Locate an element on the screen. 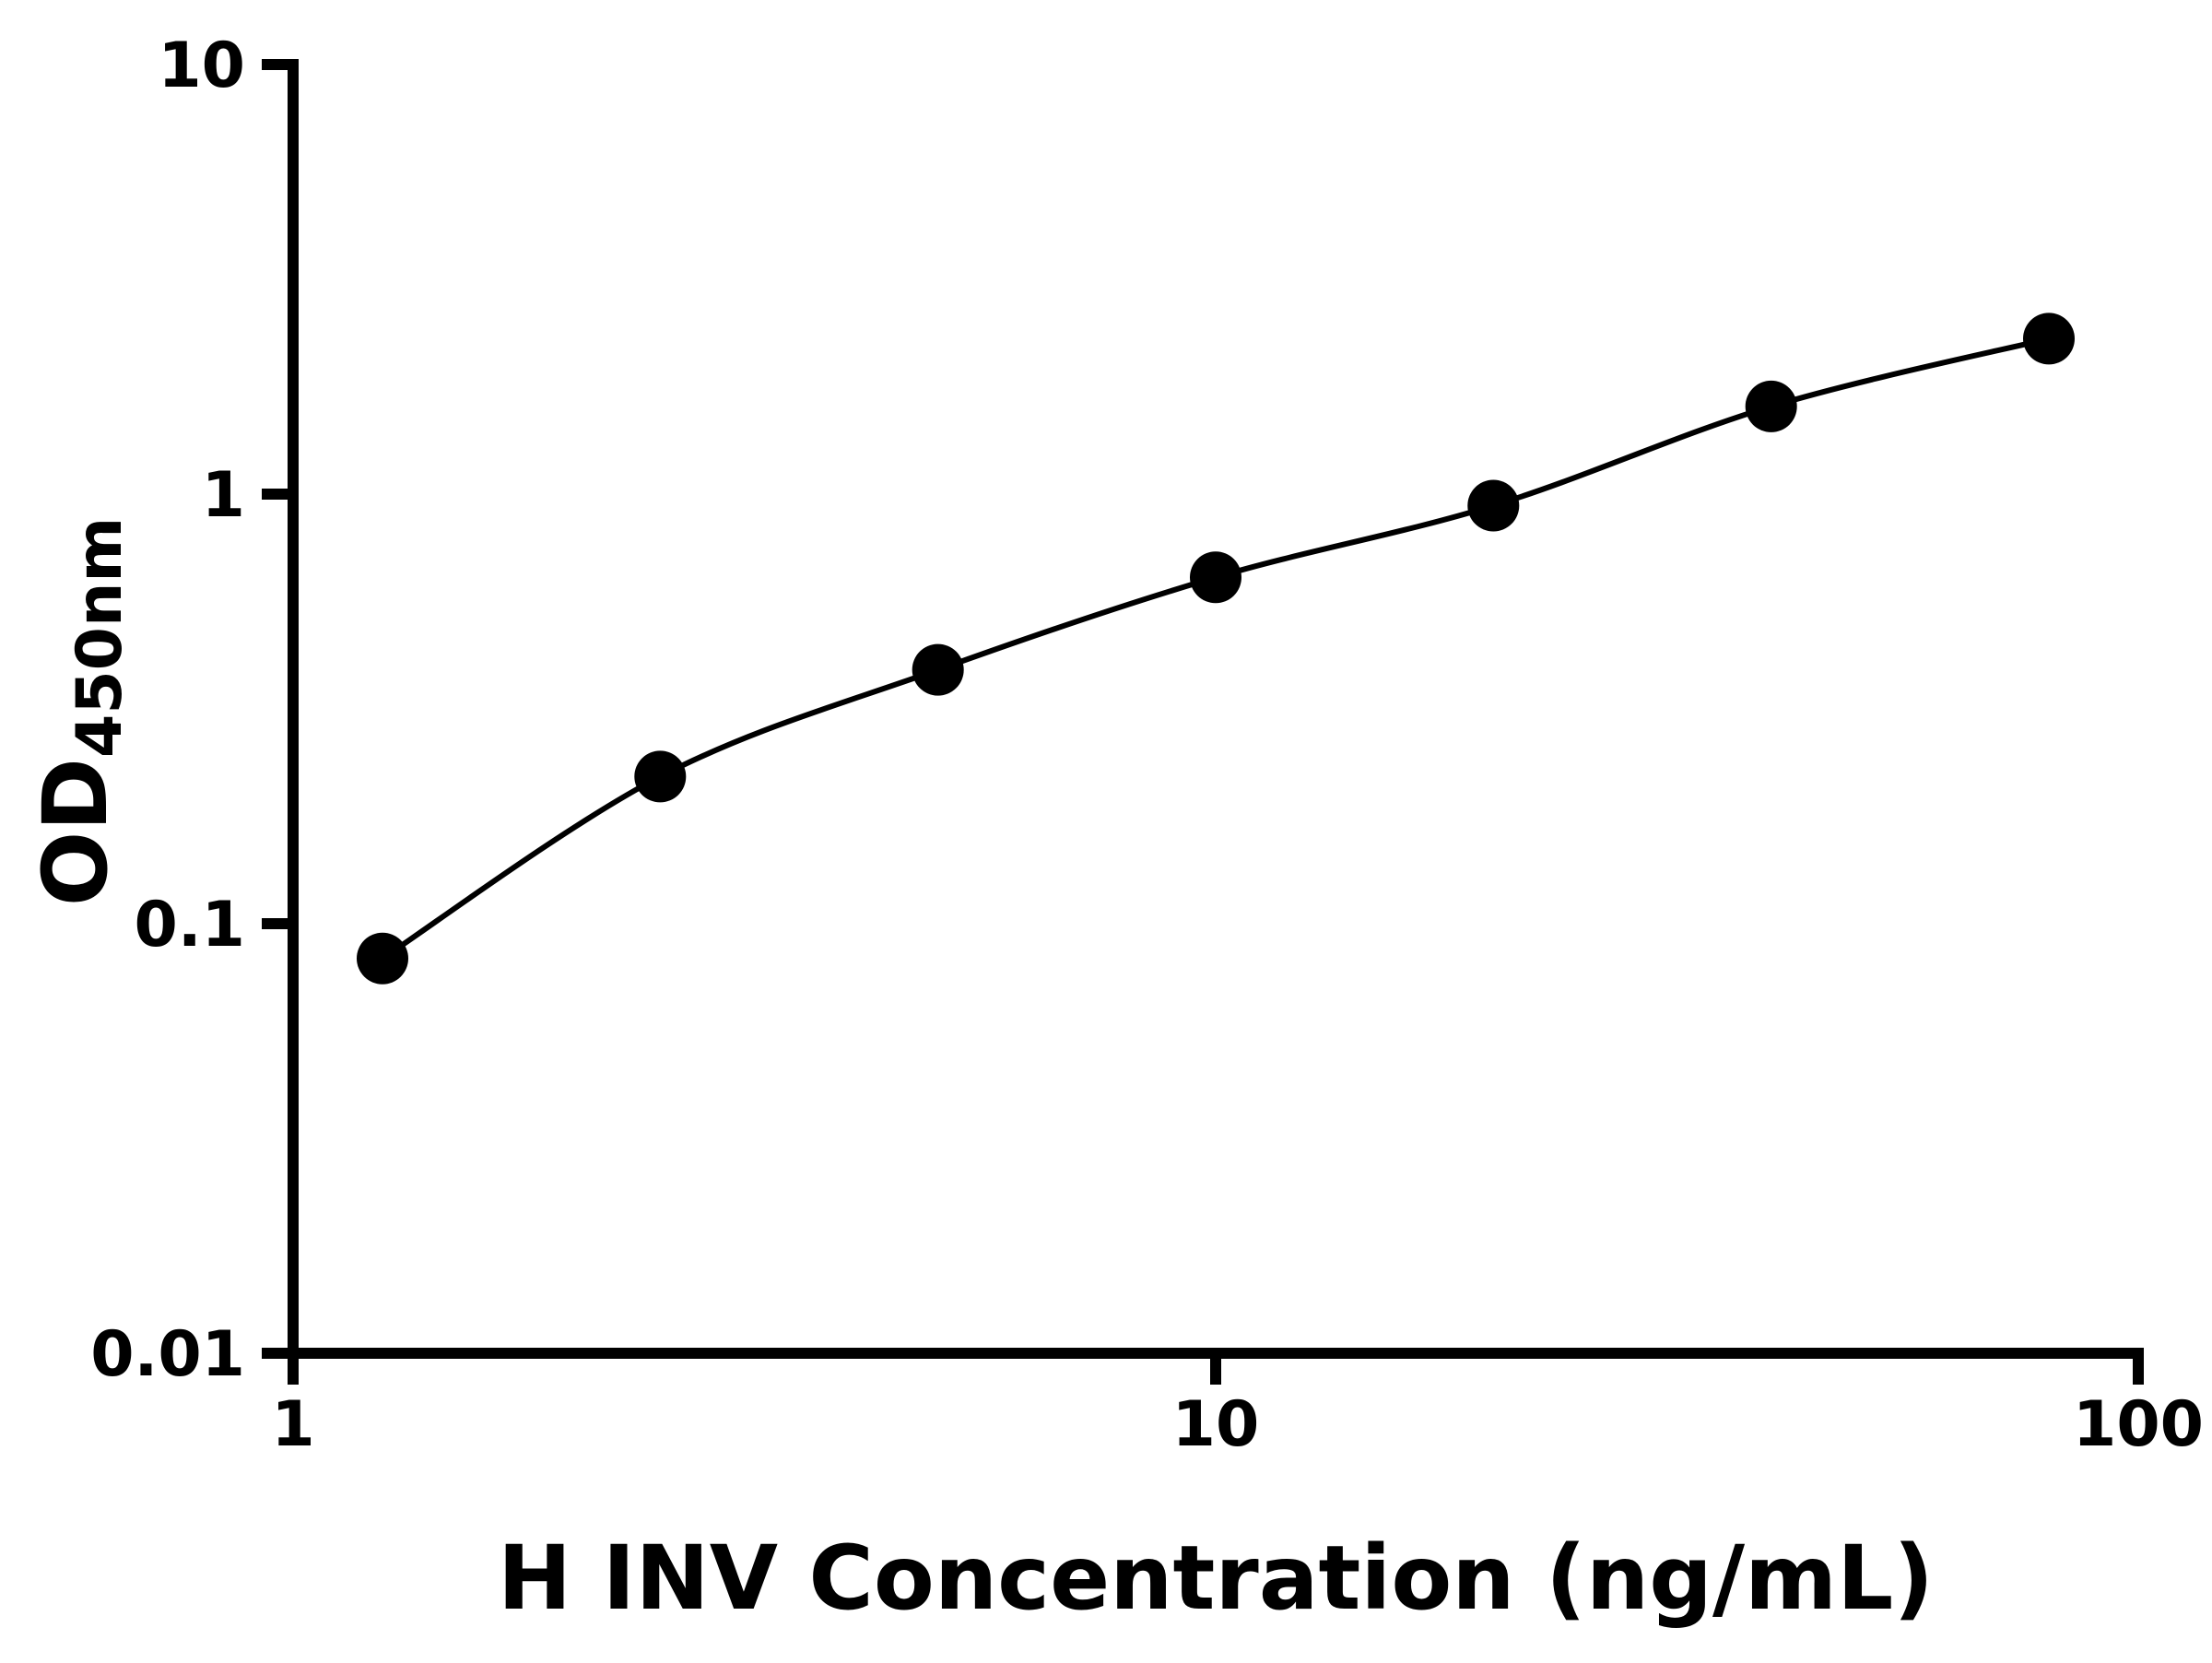 The height and width of the screenshot is (1663, 2212). y-axis-label-subscript: 450nm is located at coordinates (100, 637).